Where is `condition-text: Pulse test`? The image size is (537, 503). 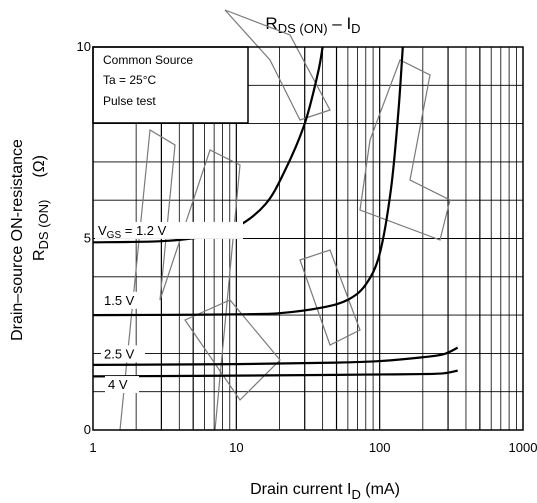
condition-text: Pulse test is located at coordinates (129, 101).